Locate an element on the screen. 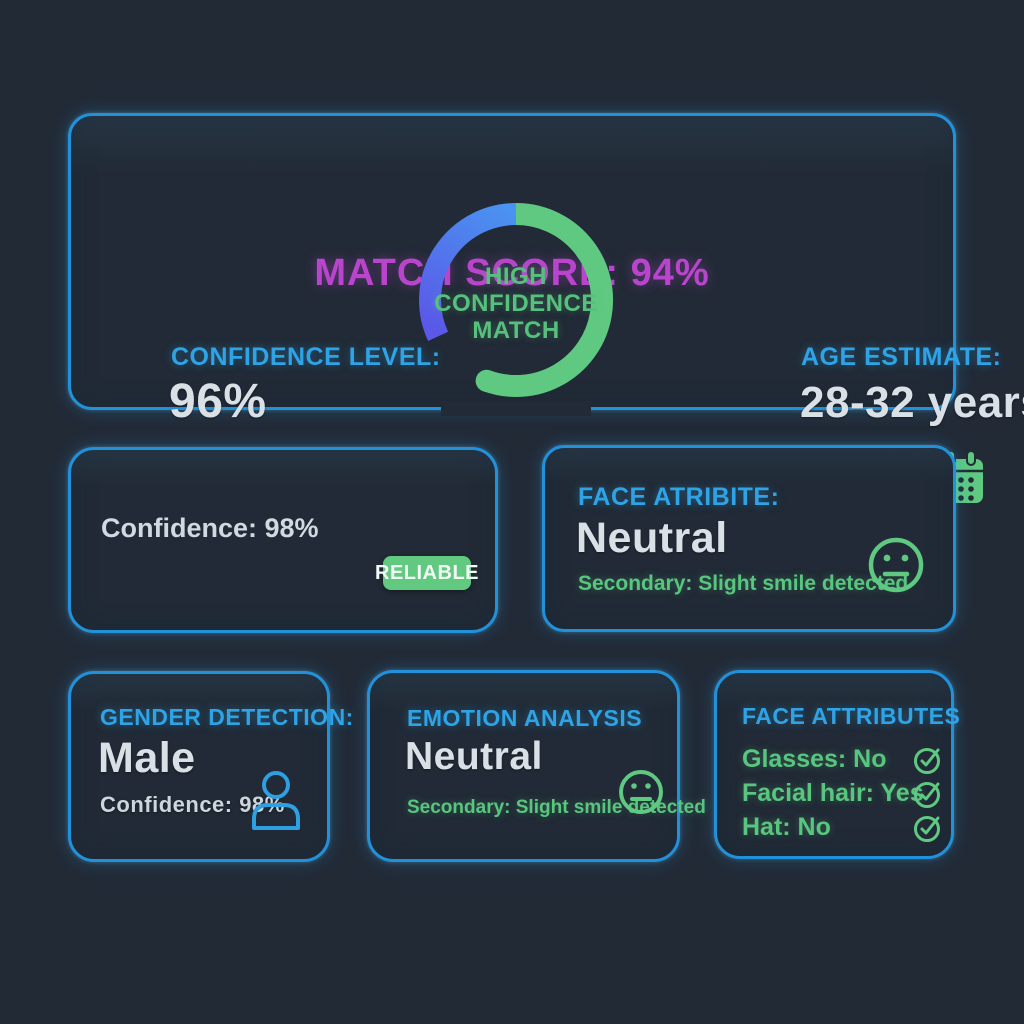 The width and height of the screenshot is (1024, 1024). age-estimate-label: AGE ESTIMATE: is located at coordinates (901, 357).